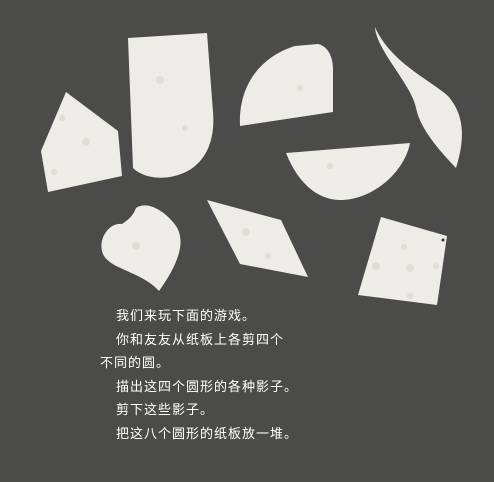  Describe the element at coordinates (207, 434) in the screenshot. I see `caption-line-6: 把这八个圆形的纸板放一堆。` at that location.